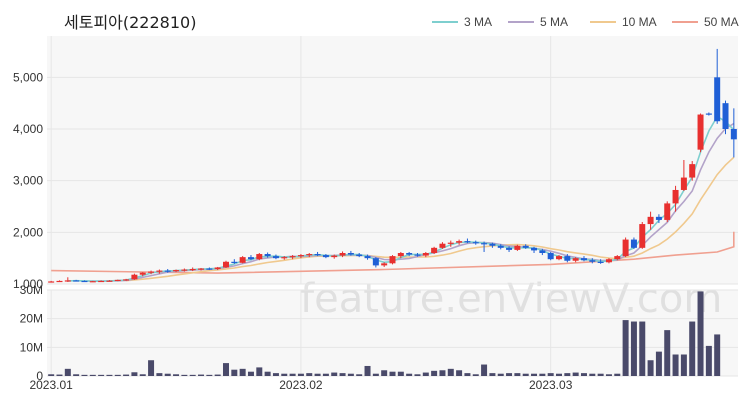 The image size is (750, 400). Describe the element at coordinates (51, 385) in the screenshot. I see `x-tick-label: 2023.01` at that location.